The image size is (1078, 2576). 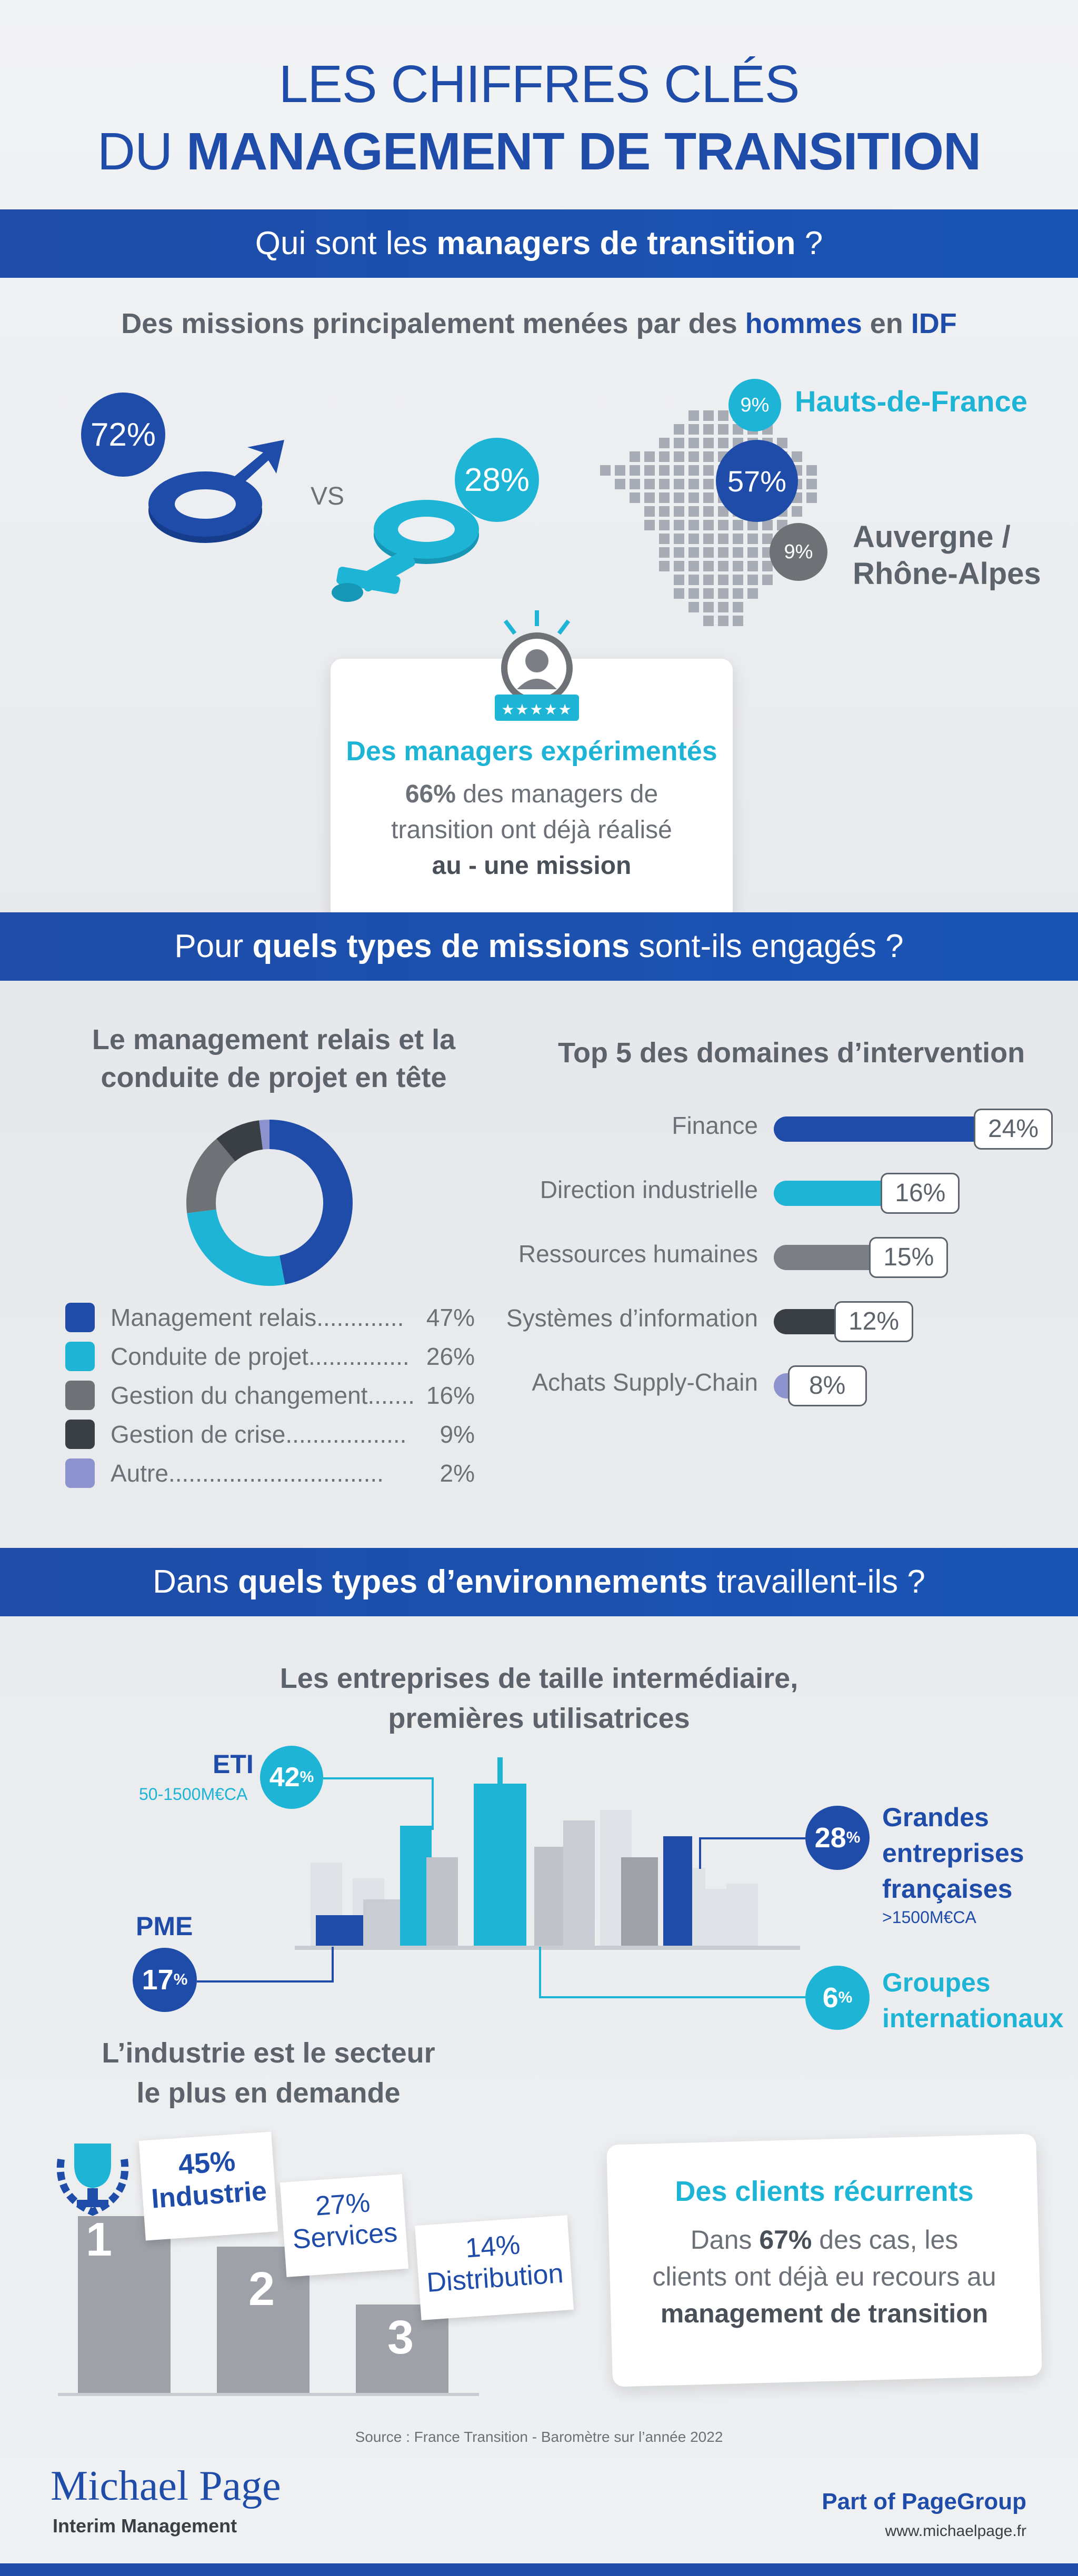 What do you see at coordinates (274, 1077) in the screenshot?
I see `left-title-2: conduite de projet en tête` at bounding box center [274, 1077].